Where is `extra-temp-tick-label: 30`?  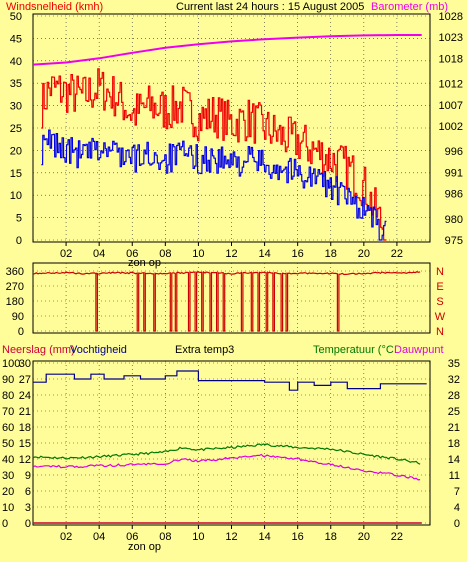 extra-temp-tick-label: 30 is located at coordinates (25, 364).